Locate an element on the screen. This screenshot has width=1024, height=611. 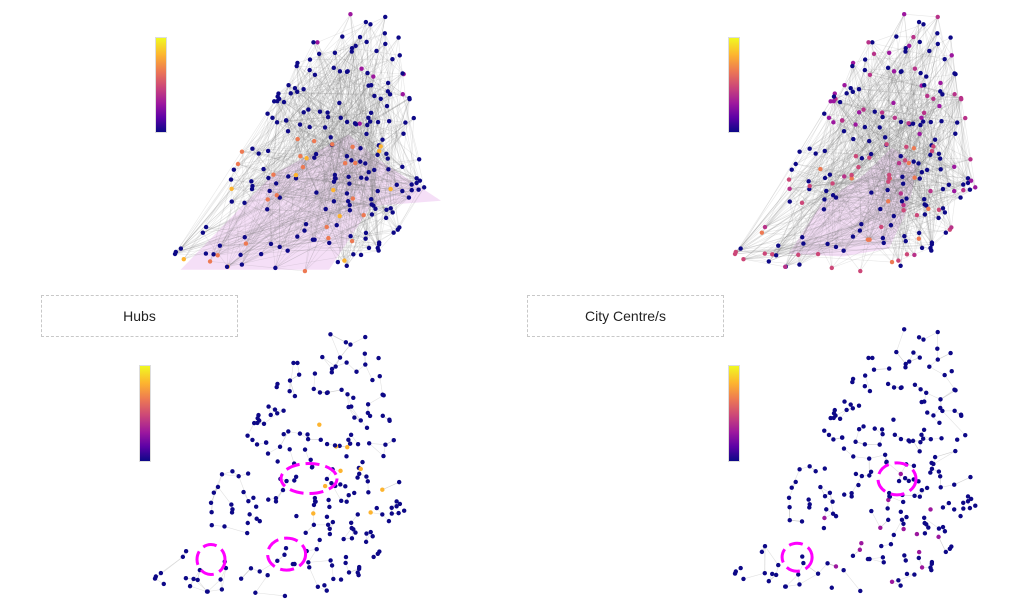
label-city-centres: City Centre/s is located at coordinates (625, 316).